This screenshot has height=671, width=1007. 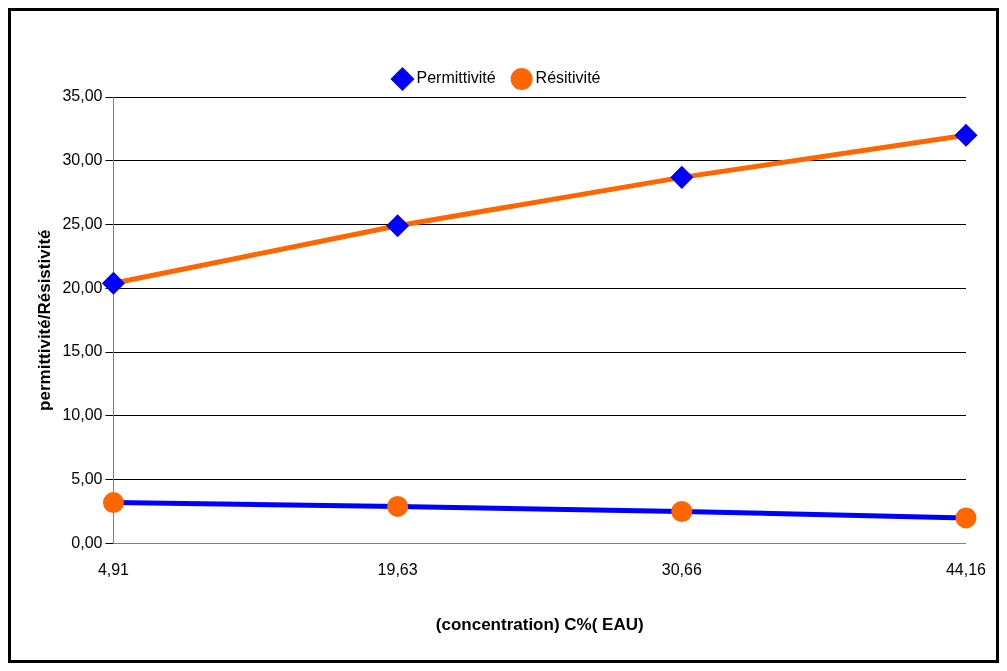 I want to click on y-tick-label: 5,00, so click(x=87, y=479).